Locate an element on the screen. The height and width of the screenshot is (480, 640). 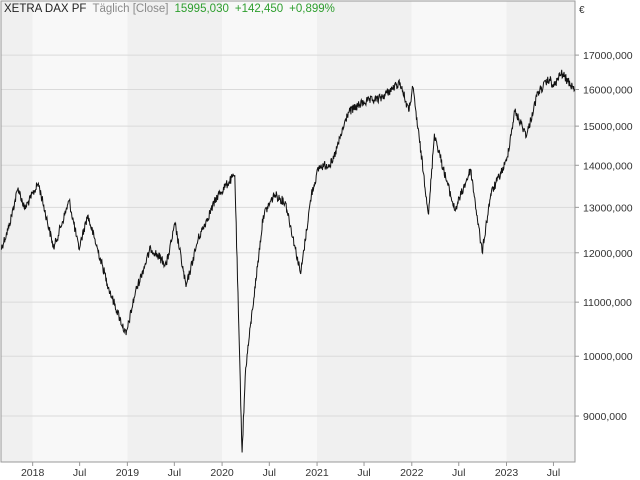
price-change-pct: +0,899% is located at coordinates (312, 9).